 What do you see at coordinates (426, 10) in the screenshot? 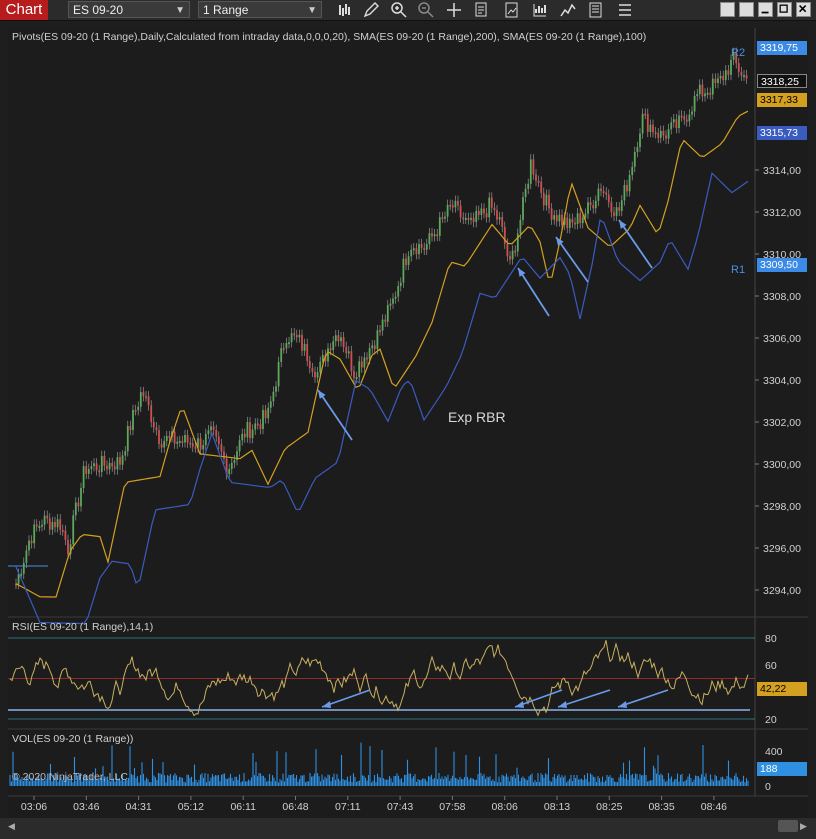
I see `zoom-out-icon` at bounding box center [426, 10].